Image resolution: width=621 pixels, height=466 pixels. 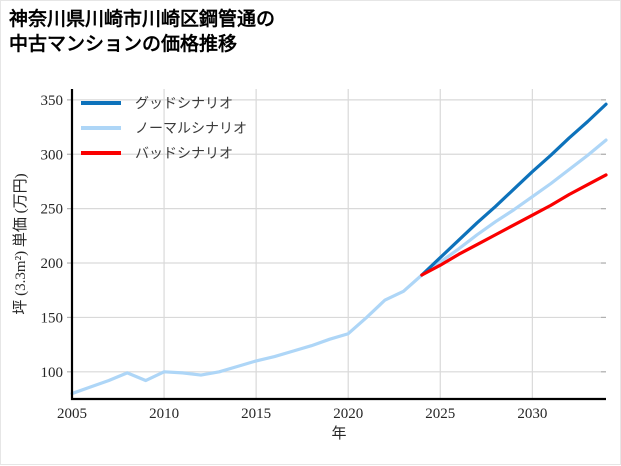 What do you see at coordinates (532, 414) in the screenshot?
I see `x-tick-label: 2030` at bounding box center [532, 414].